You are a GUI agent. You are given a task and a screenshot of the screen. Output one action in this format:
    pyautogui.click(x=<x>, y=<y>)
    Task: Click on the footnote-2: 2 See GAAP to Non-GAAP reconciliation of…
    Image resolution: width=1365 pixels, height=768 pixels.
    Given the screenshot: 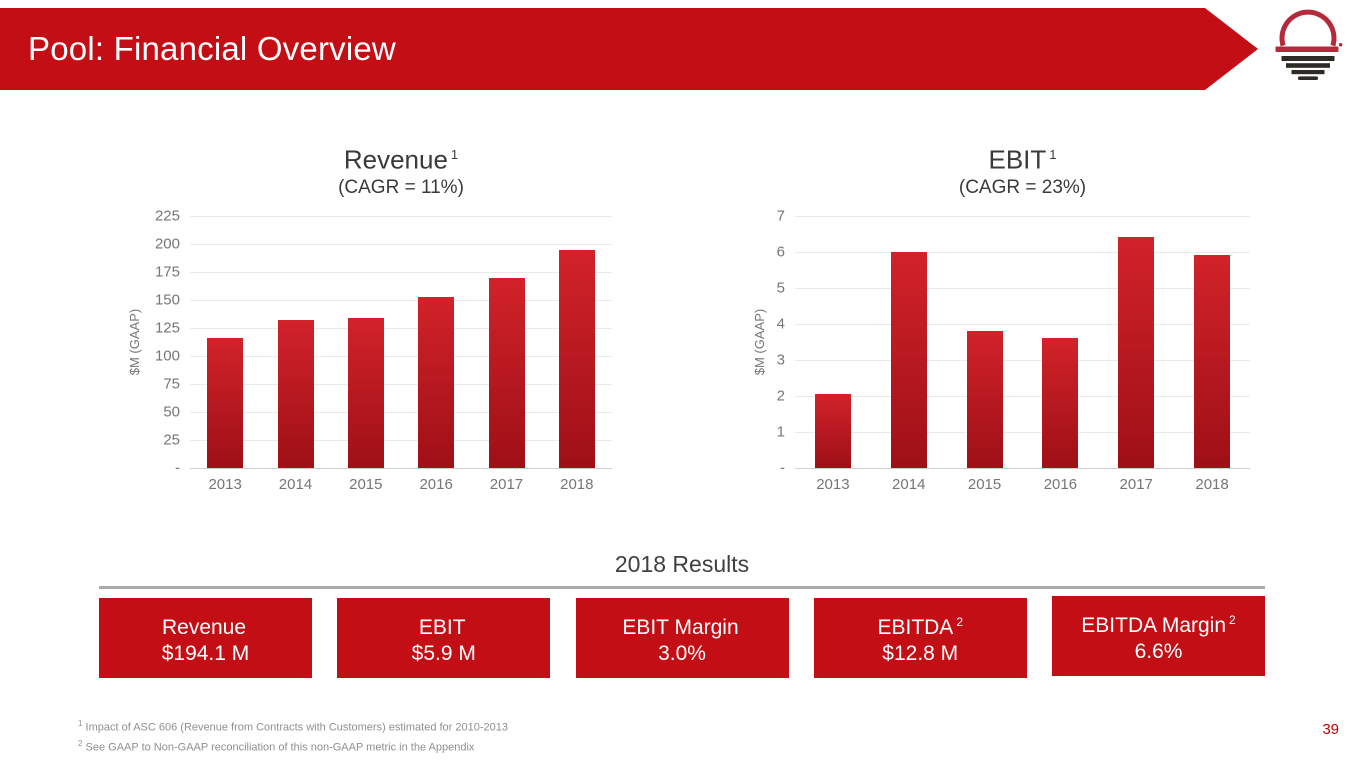 What is the action you would take?
    pyautogui.click(x=276, y=746)
    